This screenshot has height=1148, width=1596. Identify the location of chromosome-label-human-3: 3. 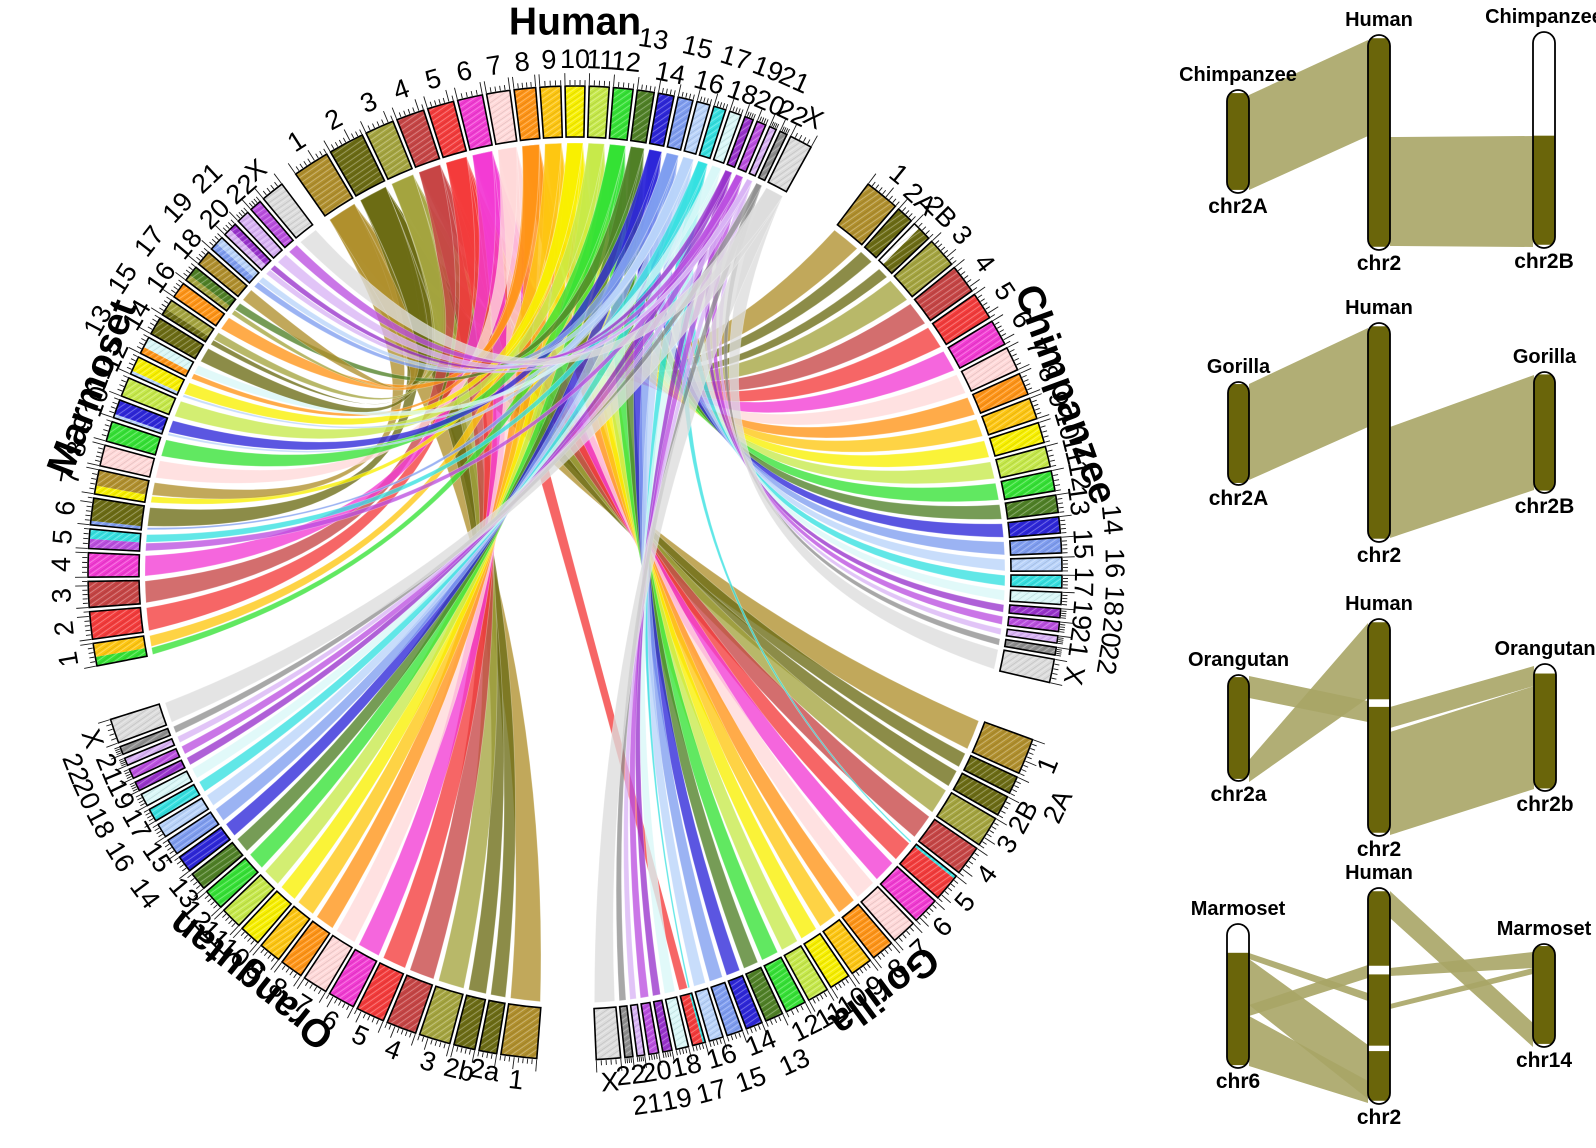
(369, 103).